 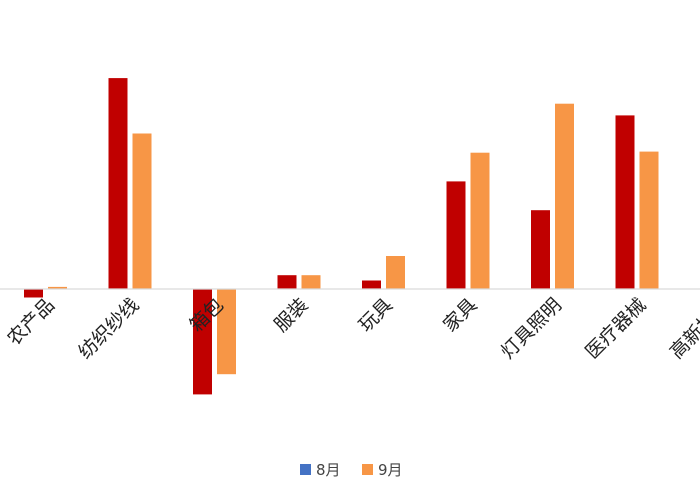 I want to click on category-labels-group: 农产品 纺织纱线 箱包 服装 玩具 家具 灯具照明 医疗器械 高新技术, so click(x=351, y=328).